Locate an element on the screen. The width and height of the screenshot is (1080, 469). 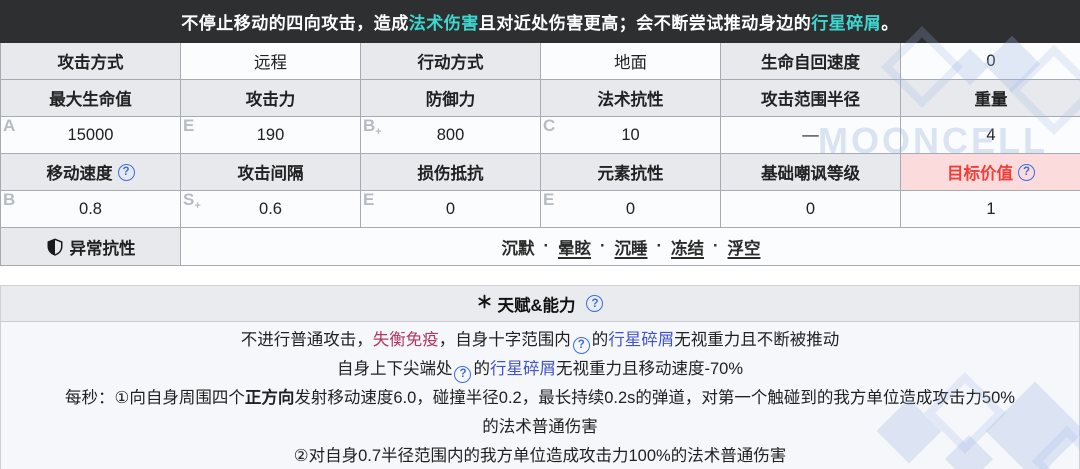
text-segment: 且对近处伤害更高；会不断尝试推动身边的 is located at coordinates (645, 23).